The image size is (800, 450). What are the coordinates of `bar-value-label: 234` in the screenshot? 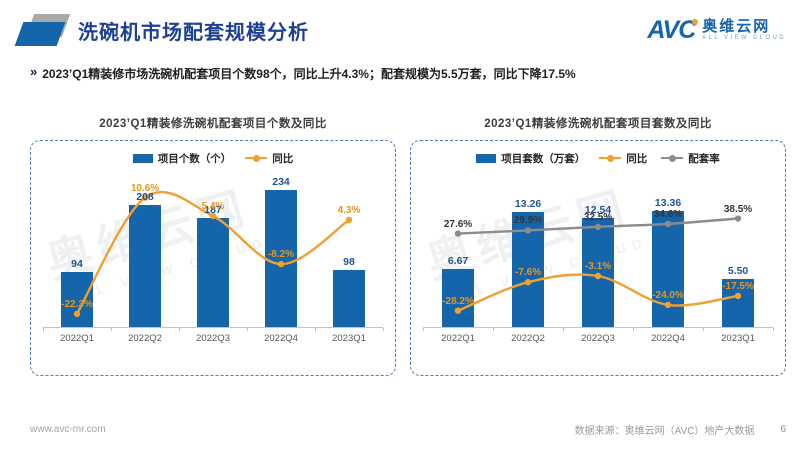 It's located at (281, 182).